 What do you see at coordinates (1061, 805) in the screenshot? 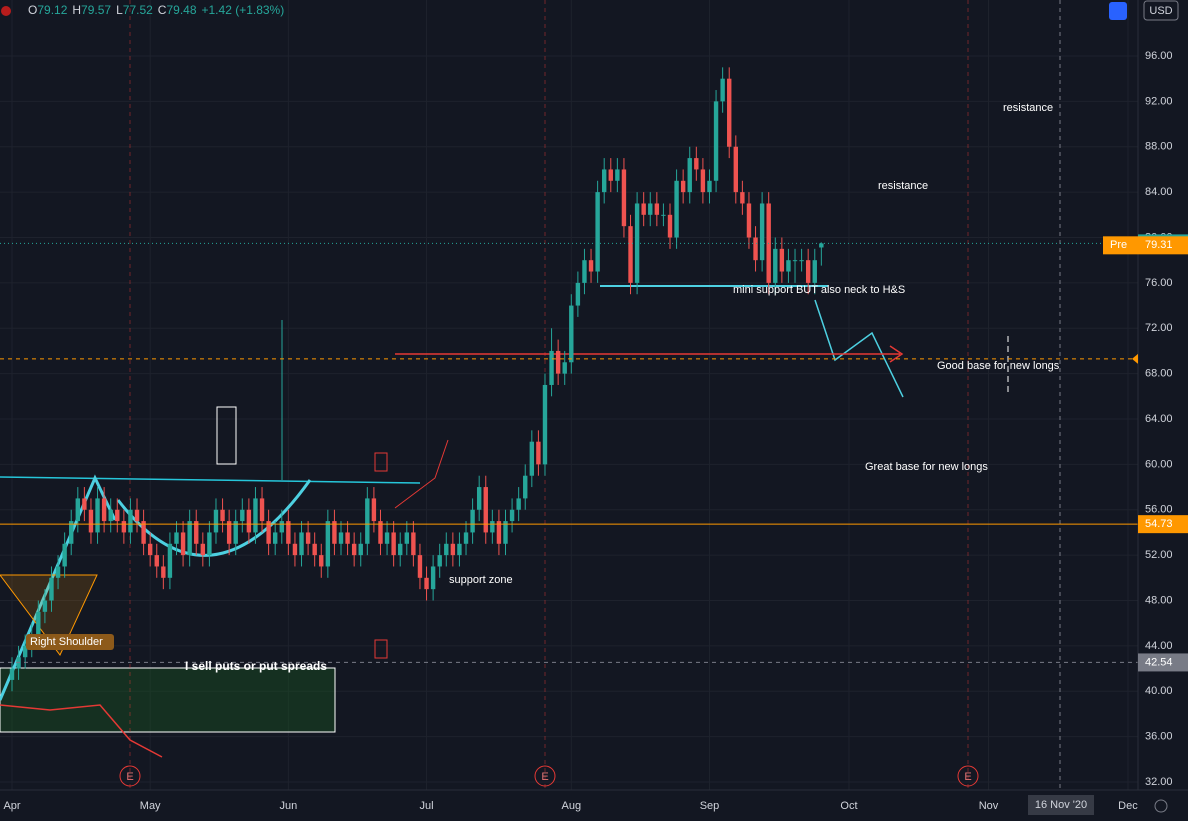
I see `date-badge` at bounding box center [1061, 805].